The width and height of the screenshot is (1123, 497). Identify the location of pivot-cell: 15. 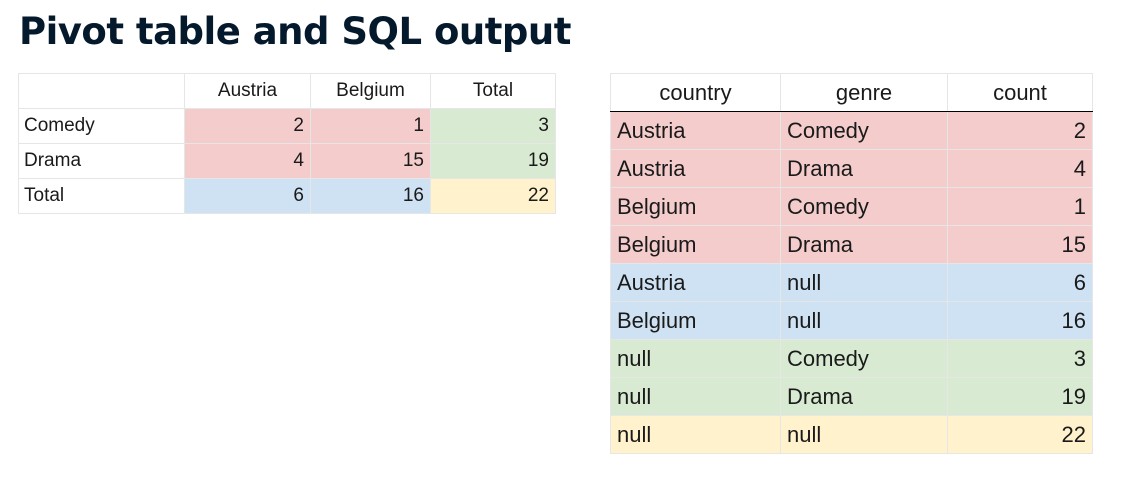
(370, 161).